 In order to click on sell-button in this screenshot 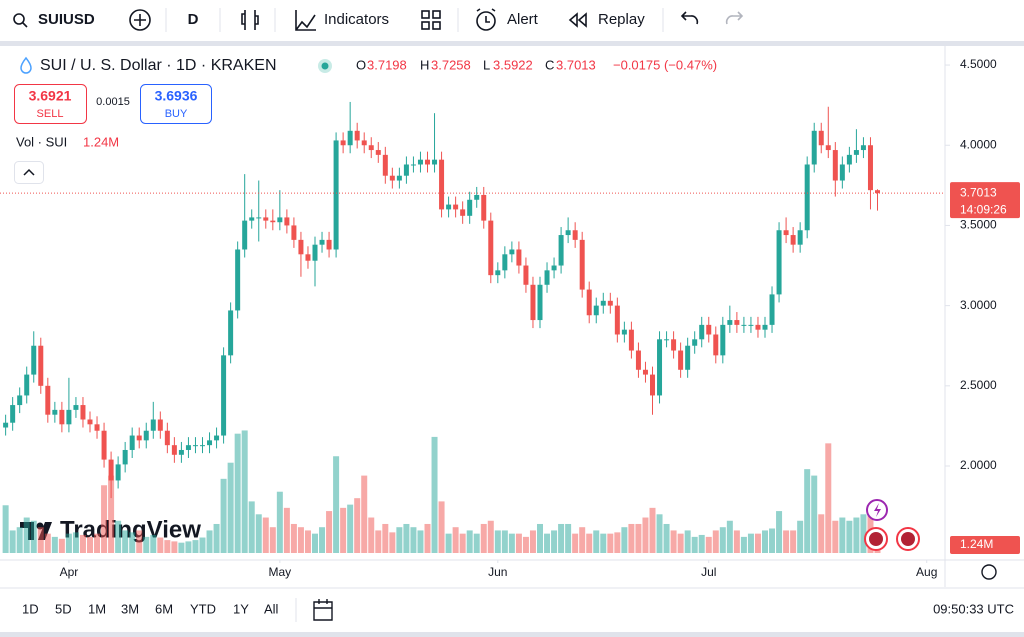, I will do `click(50, 104)`.